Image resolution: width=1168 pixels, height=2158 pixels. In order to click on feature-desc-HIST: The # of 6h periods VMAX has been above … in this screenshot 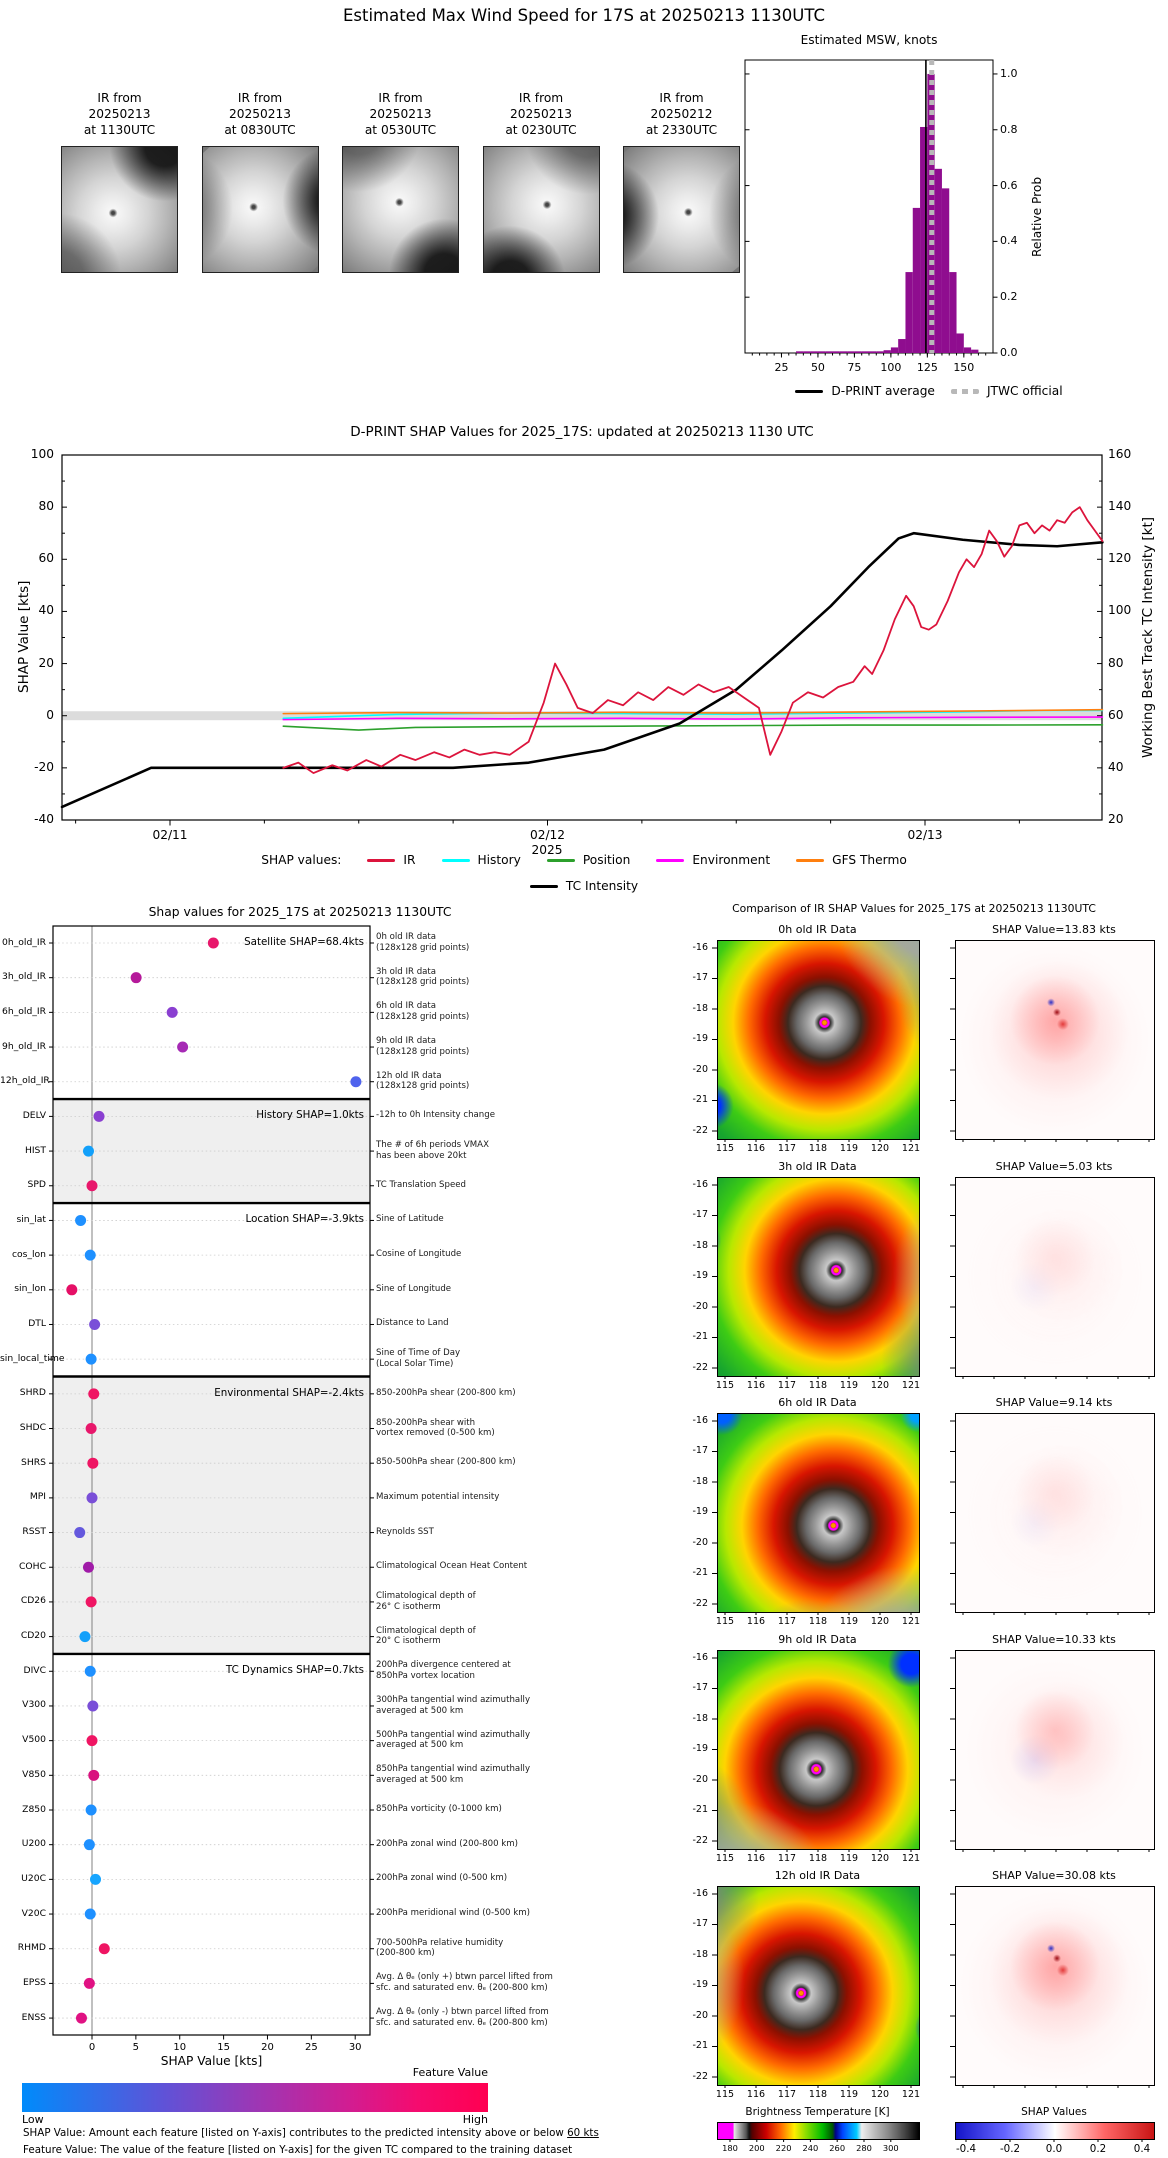, I will do `click(432, 1150)`.